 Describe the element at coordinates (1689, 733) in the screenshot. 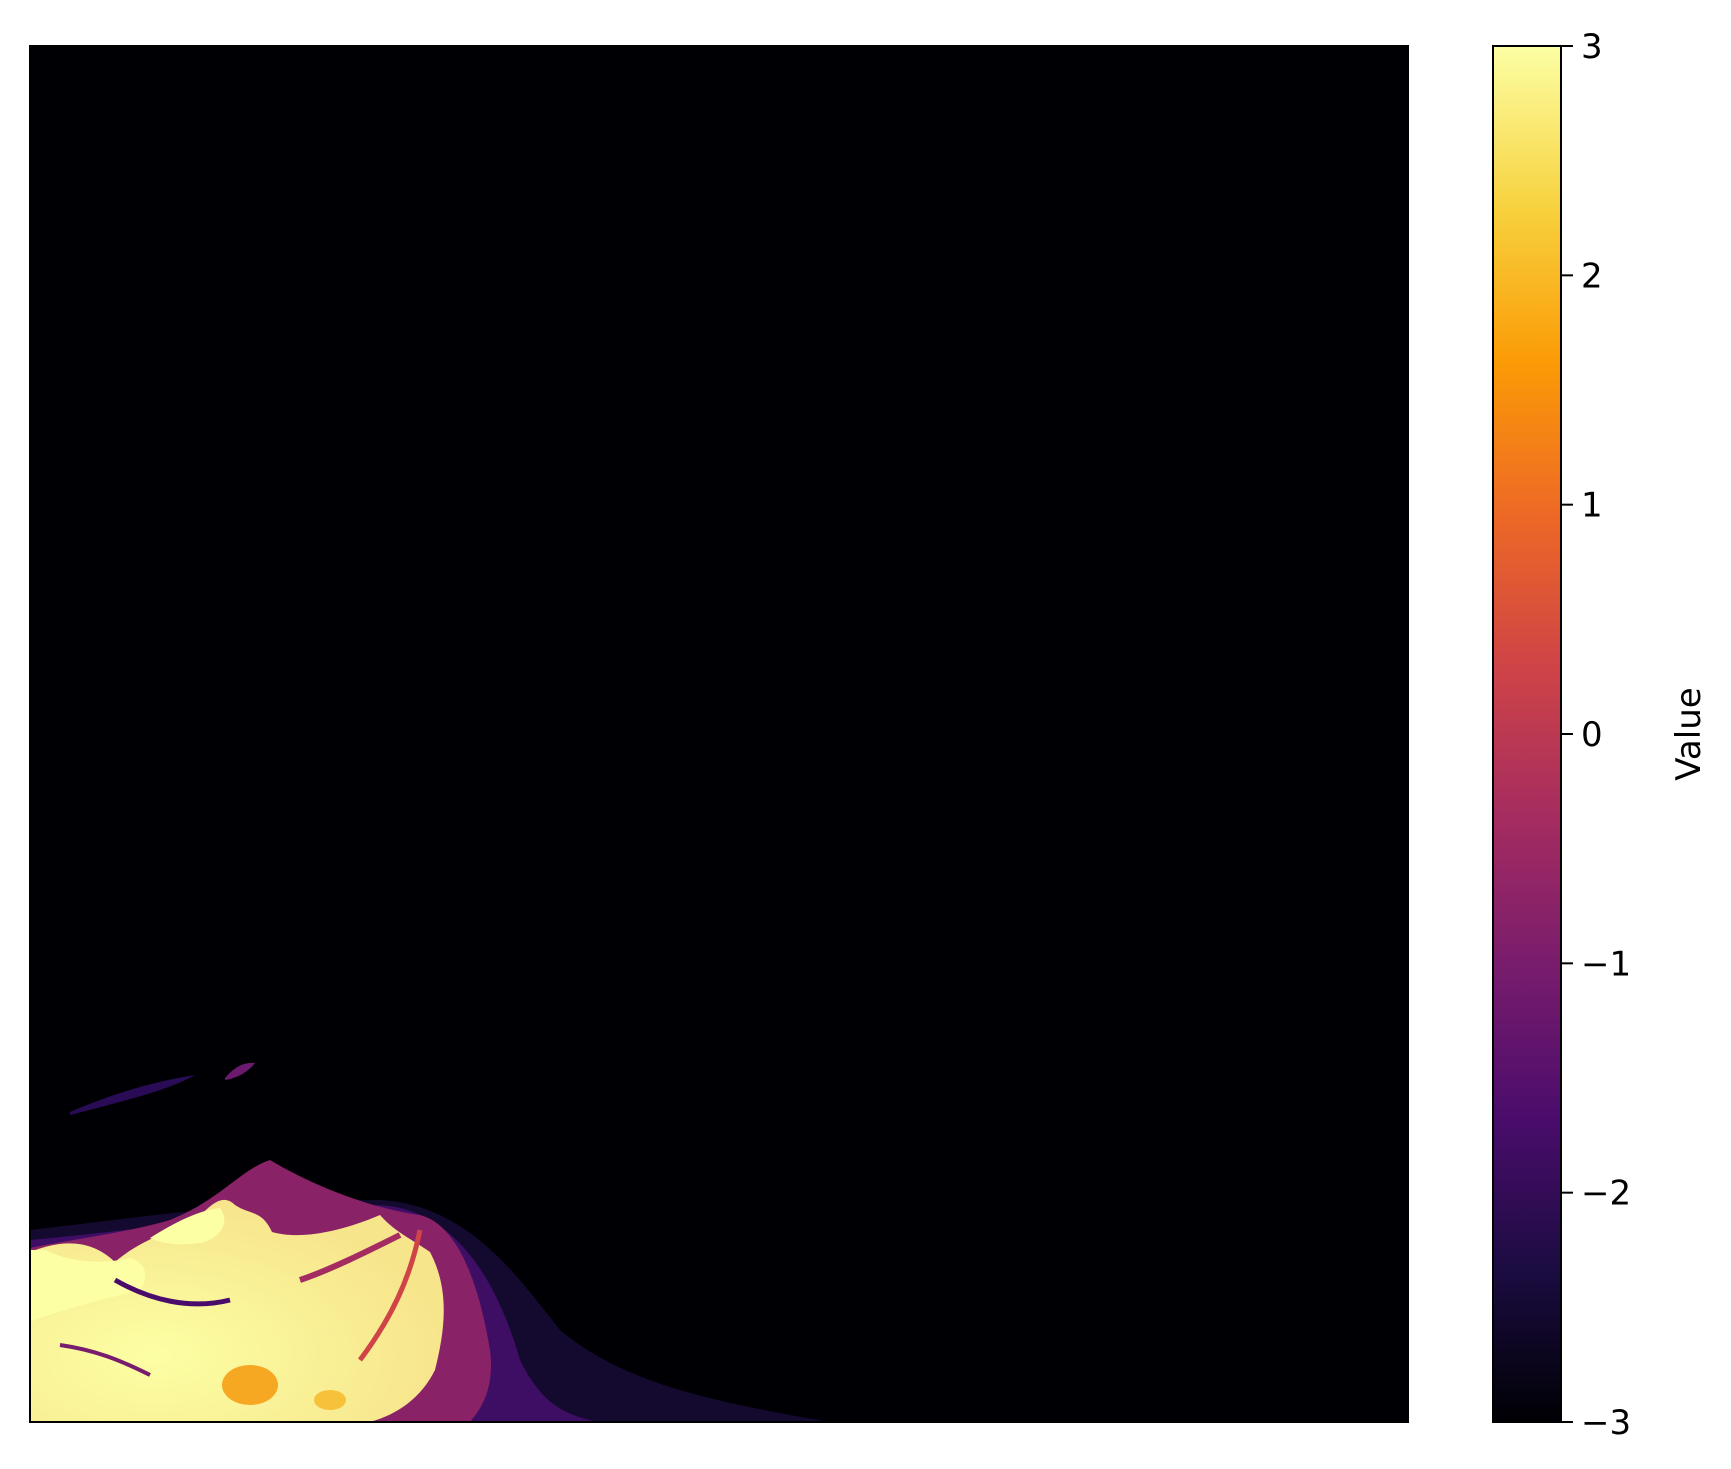

I see `colorbar-label: Value` at that location.